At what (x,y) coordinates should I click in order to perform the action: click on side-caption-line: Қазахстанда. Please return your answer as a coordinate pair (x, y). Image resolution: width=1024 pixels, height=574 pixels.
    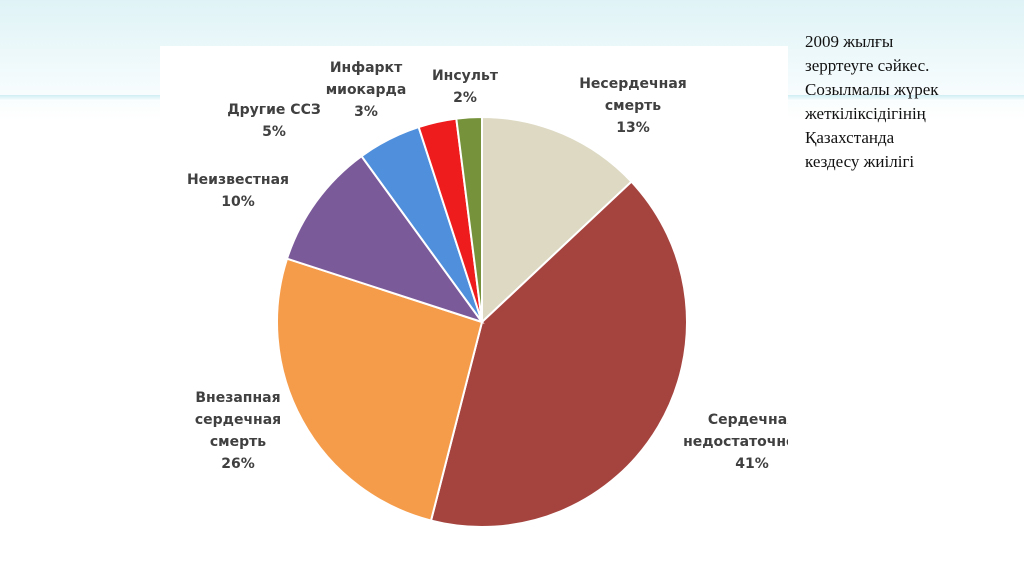
    Looking at the image, I should click on (850, 137).